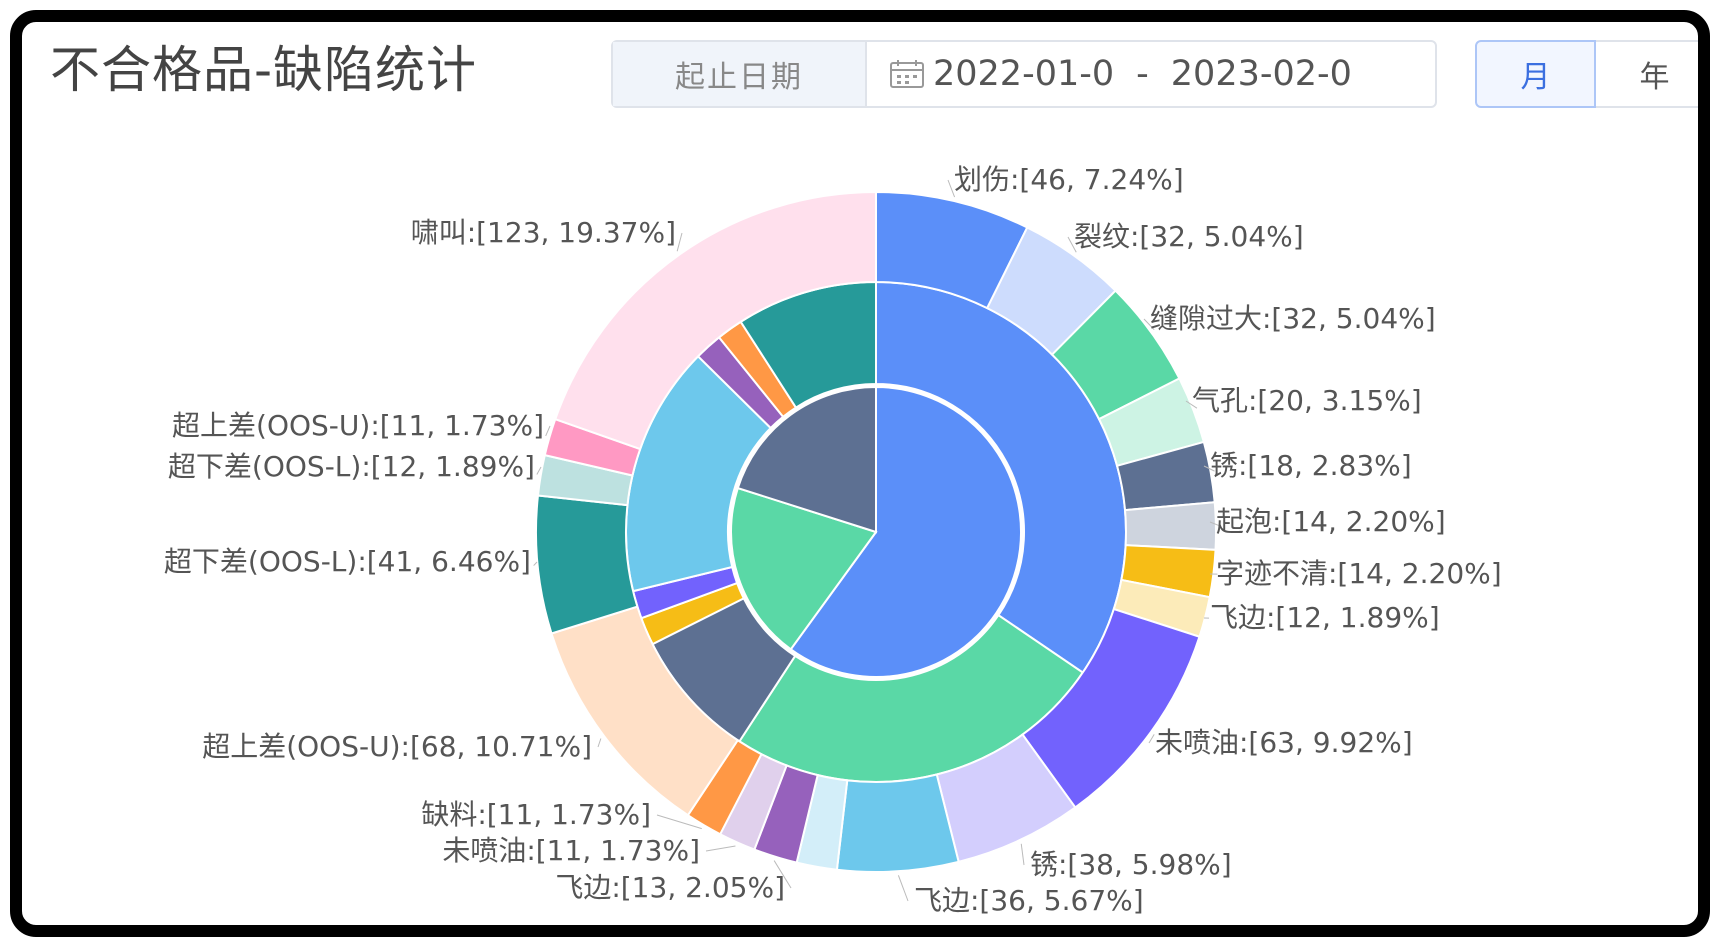 This screenshot has width=1722, height=947. I want to click on date-range-input: 2022-01-0 - 2023-02-0, so click(1151, 74).